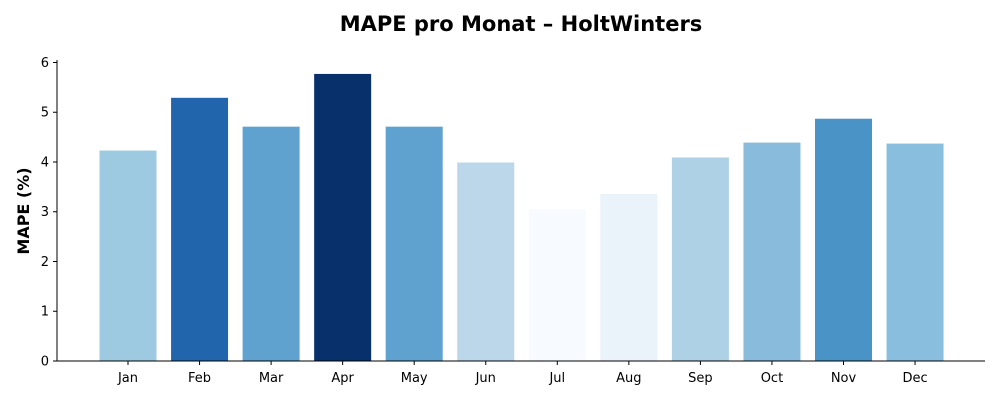  What do you see at coordinates (45, 113) in the screenshot?
I see `y-tick-label: 5` at bounding box center [45, 113].